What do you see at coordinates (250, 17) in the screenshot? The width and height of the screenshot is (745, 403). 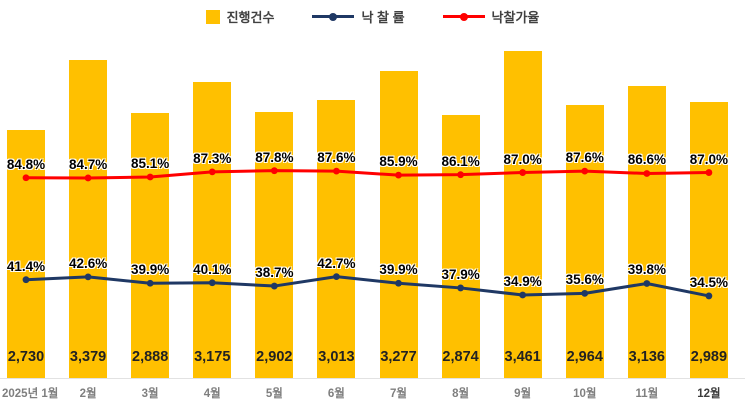 I see `legend-label-case-count: 진행건수` at bounding box center [250, 17].